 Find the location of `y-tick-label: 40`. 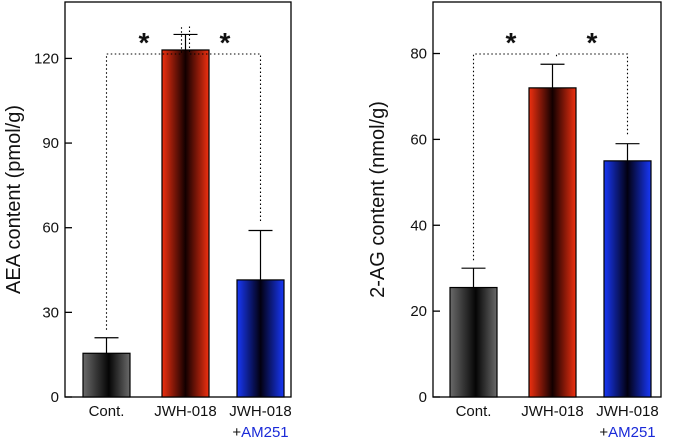

y-tick-label: 40 is located at coordinates (418, 225).